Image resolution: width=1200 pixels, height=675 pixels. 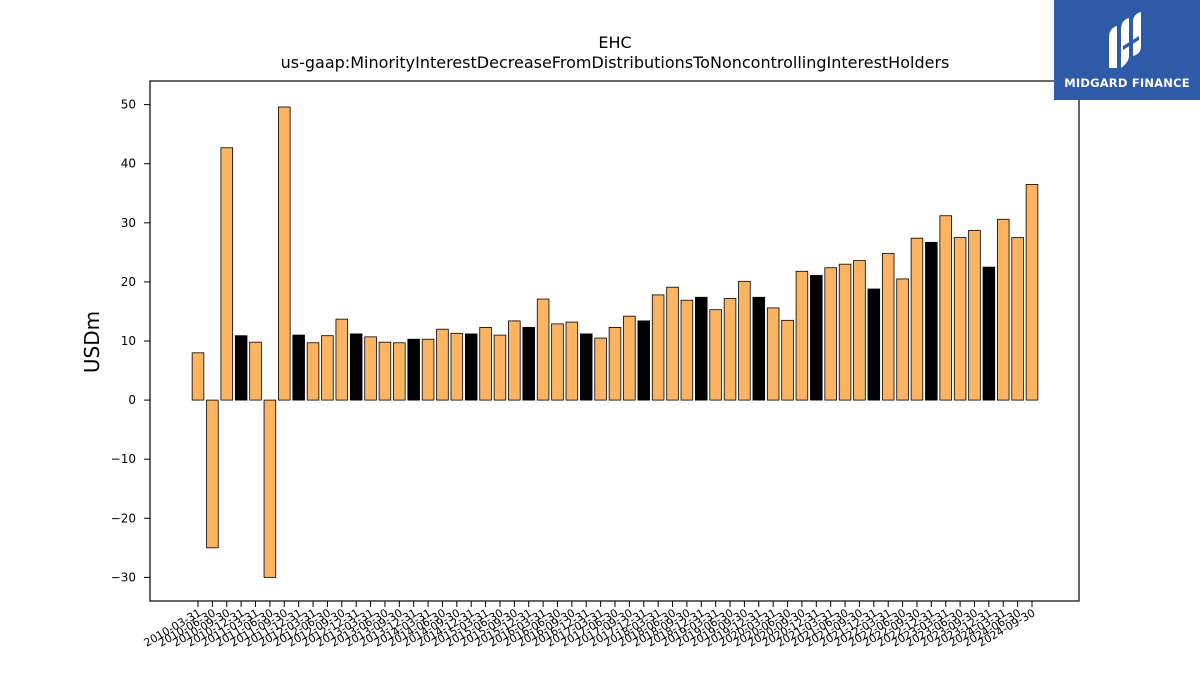 I want to click on y-tick-label: −30, so click(x=123, y=577).